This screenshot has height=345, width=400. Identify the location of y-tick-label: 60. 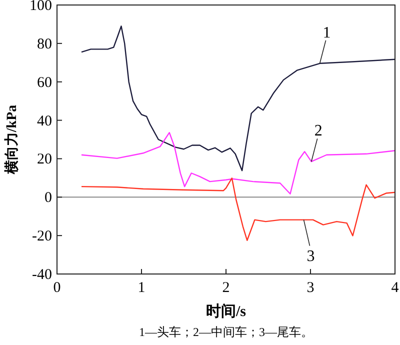
(44, 82).